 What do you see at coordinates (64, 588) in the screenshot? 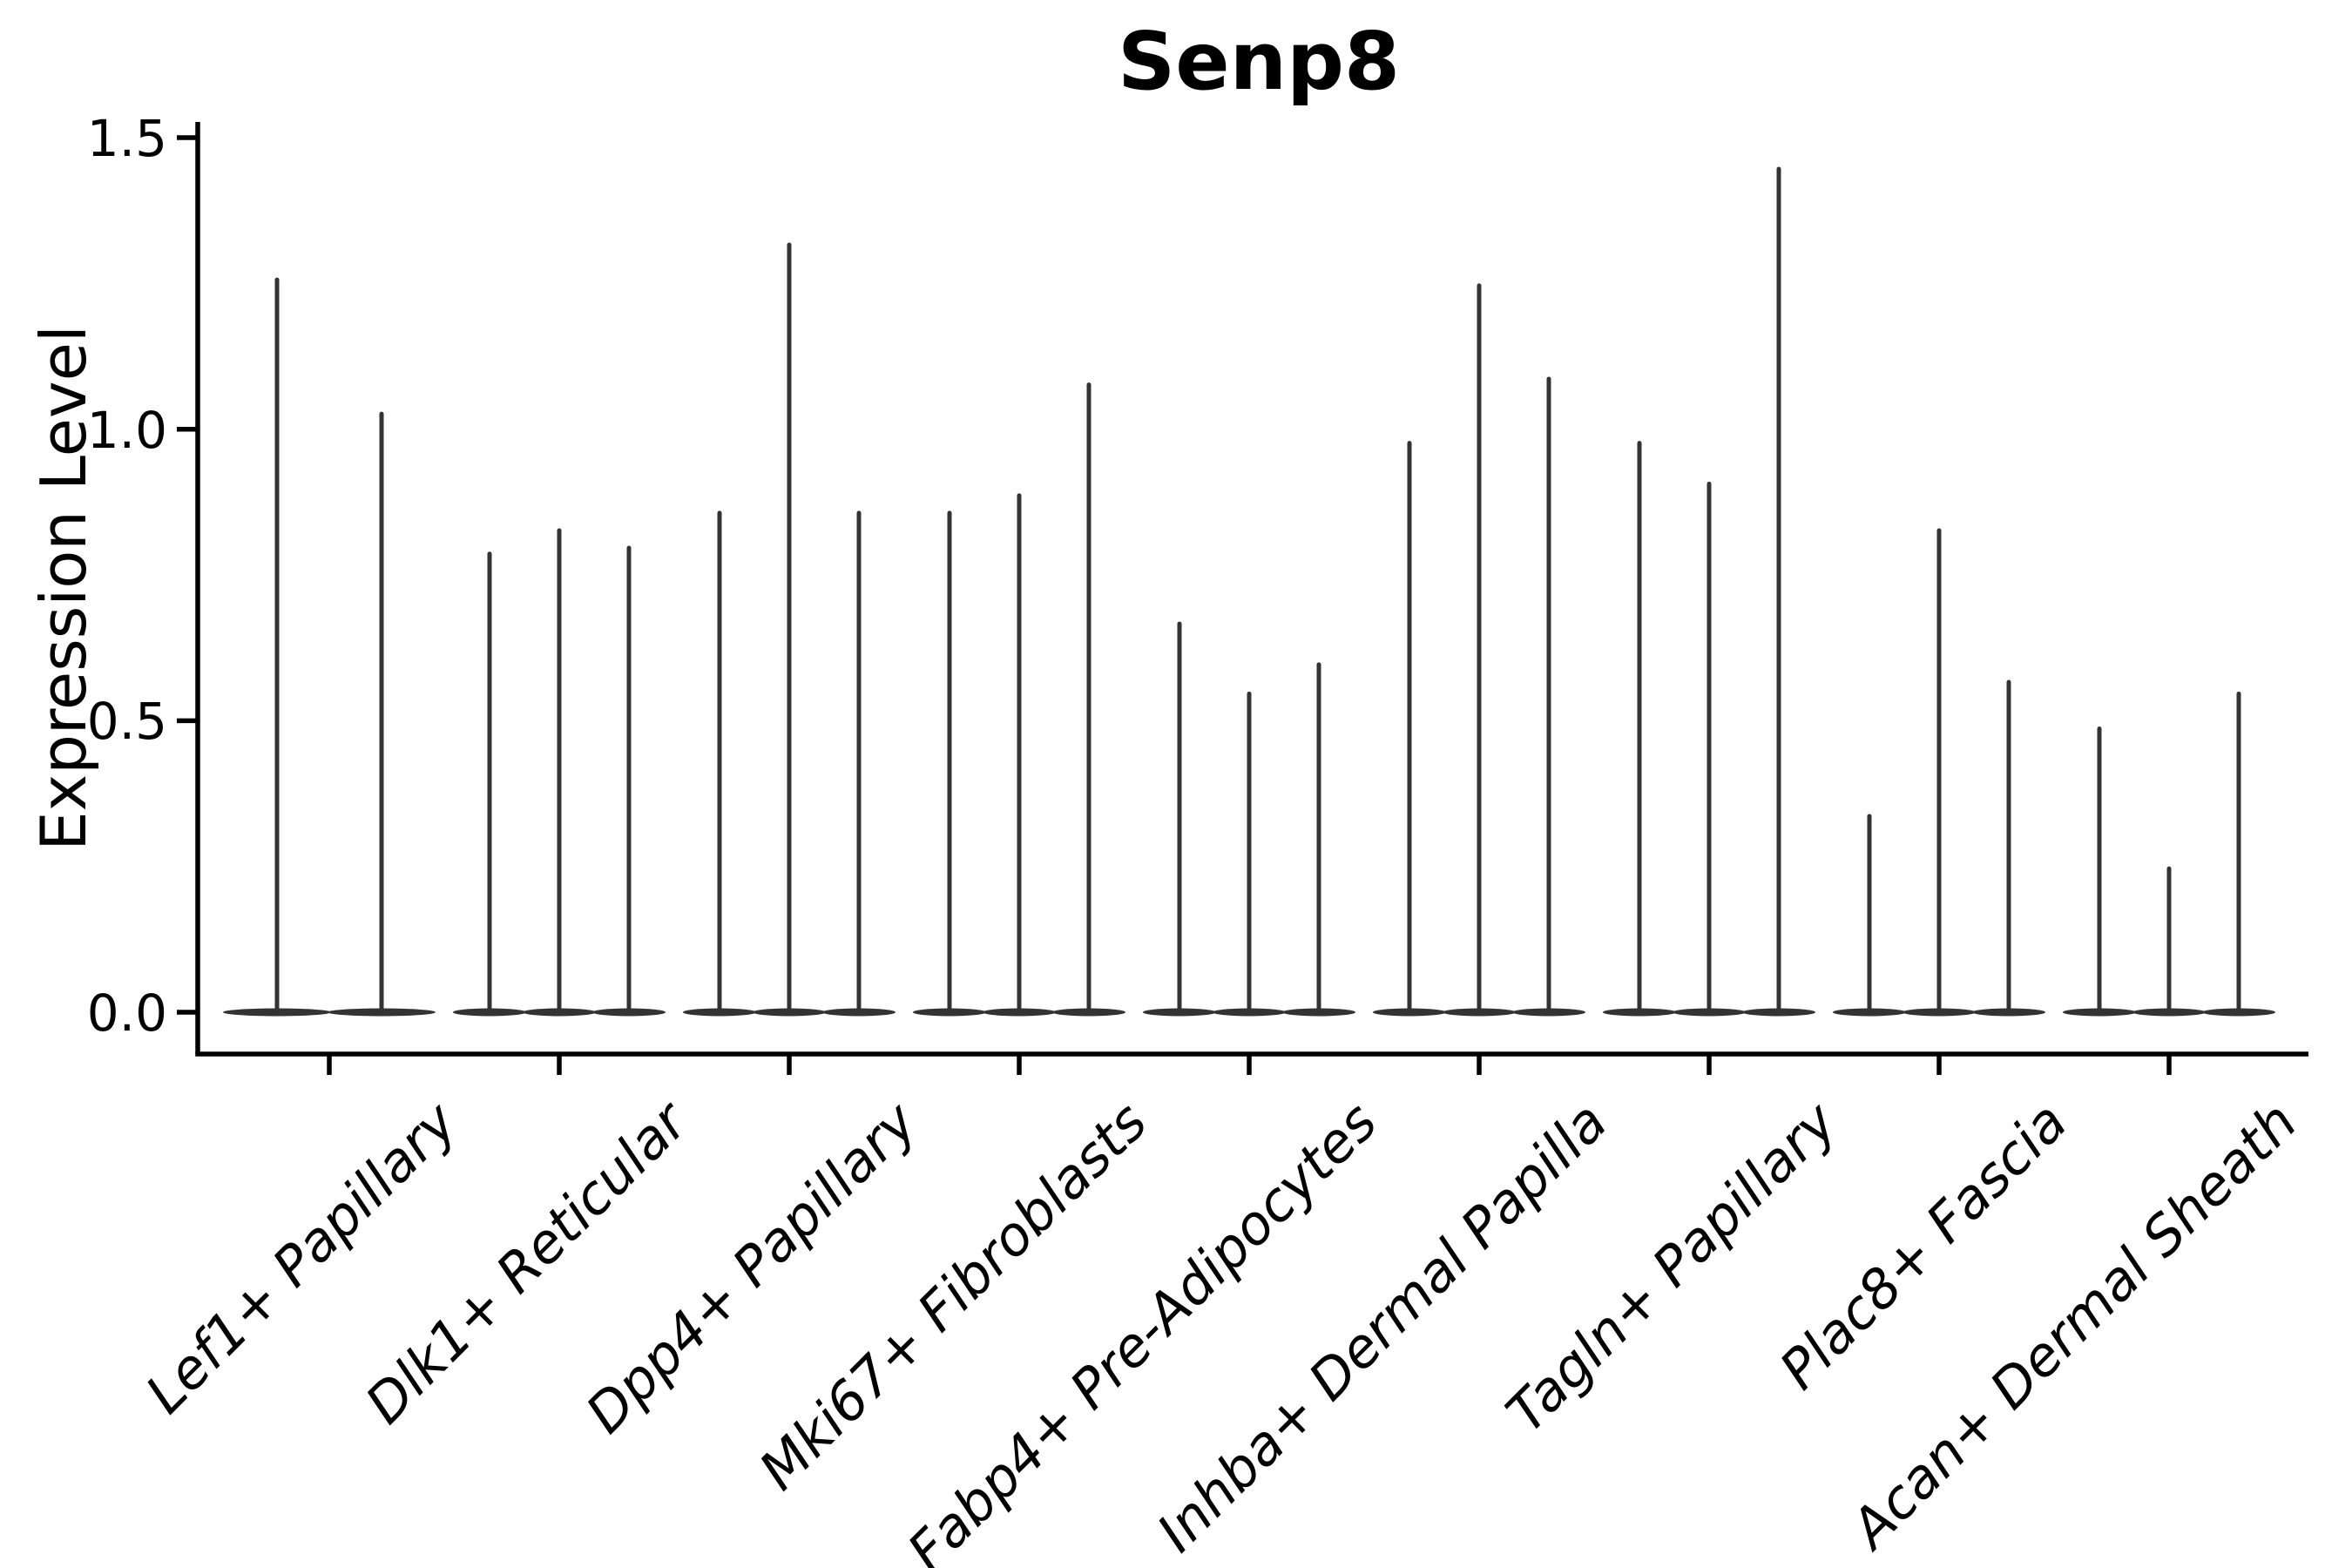
I see `y-axis-label: Expression Level` at bounding box center [64, 588].